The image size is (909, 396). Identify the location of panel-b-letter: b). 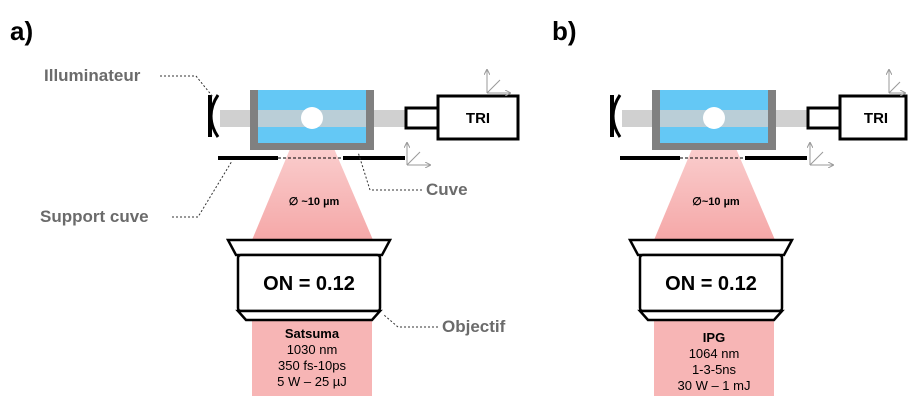
(564, 31).